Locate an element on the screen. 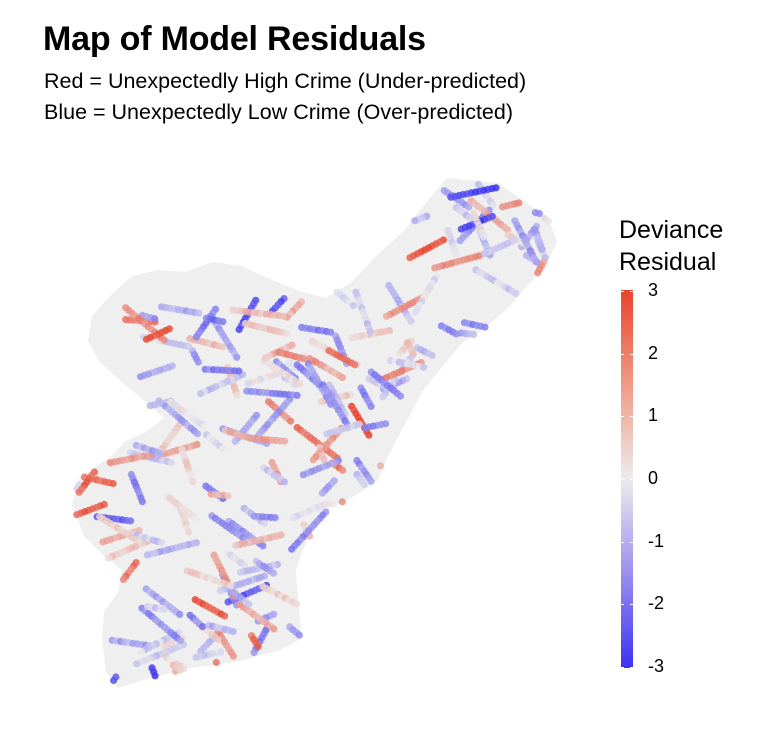  legend-tick-label: 3 is located at coordinates (653, 290).